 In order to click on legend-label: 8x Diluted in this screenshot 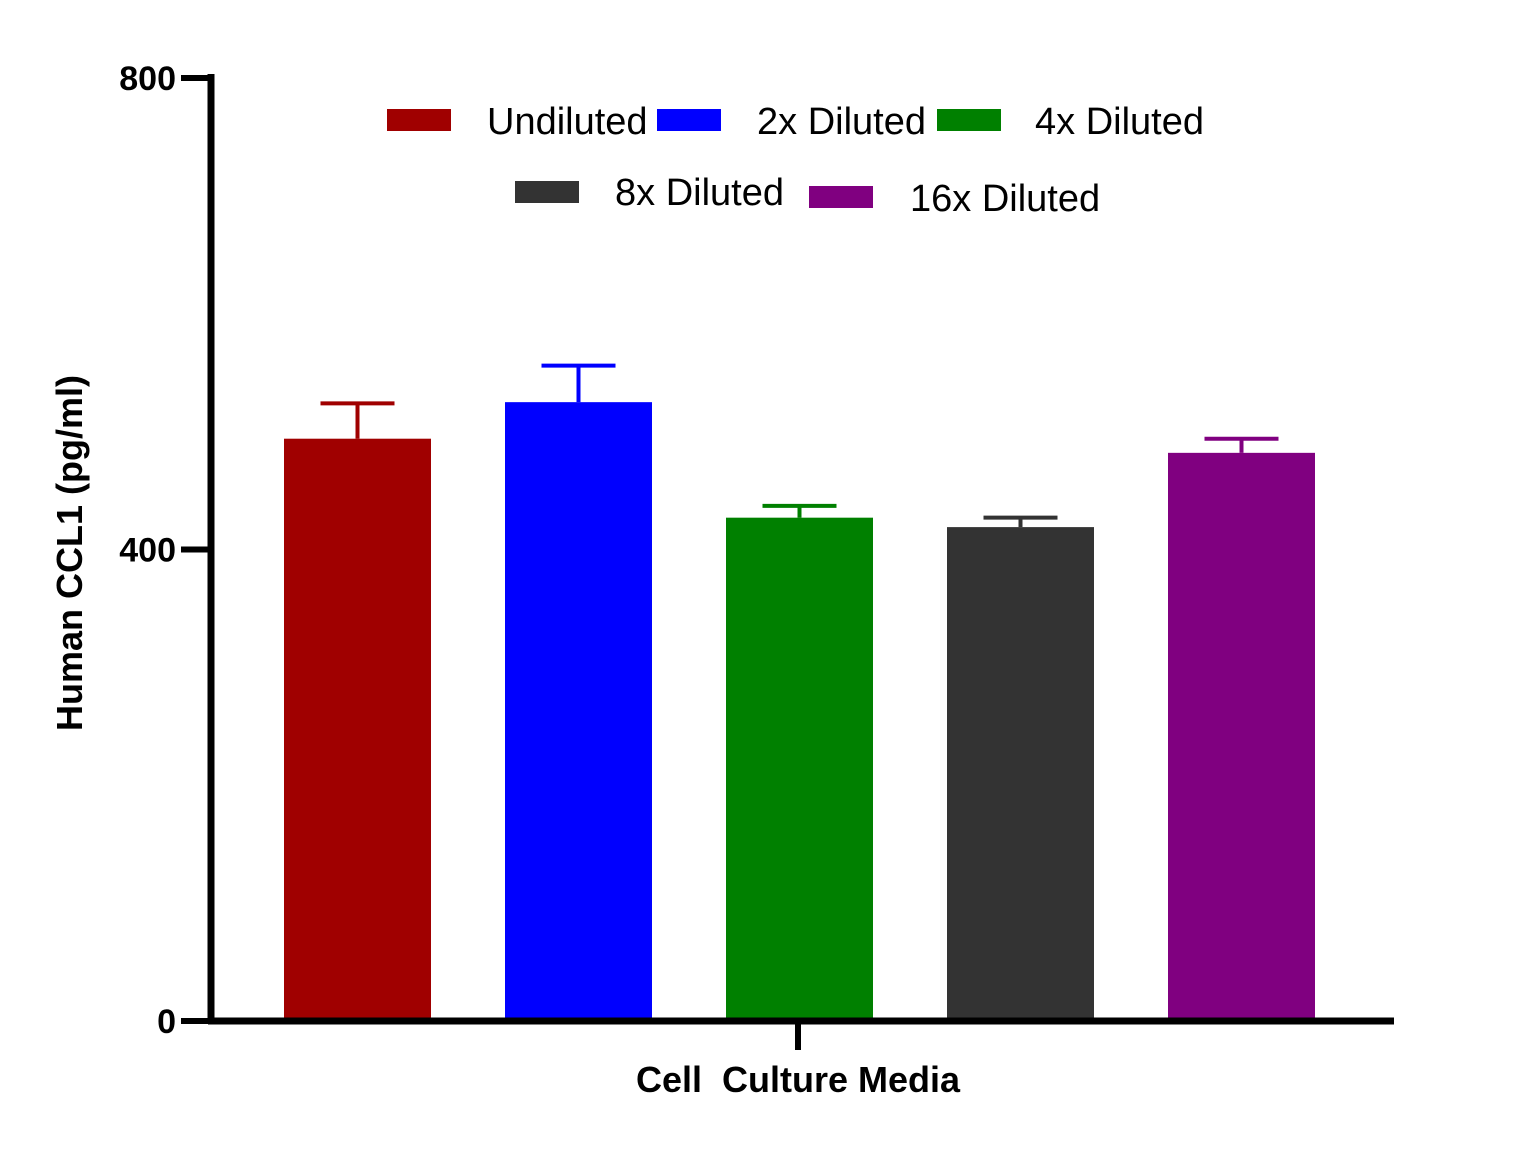, I will do `click(699, 193)`.